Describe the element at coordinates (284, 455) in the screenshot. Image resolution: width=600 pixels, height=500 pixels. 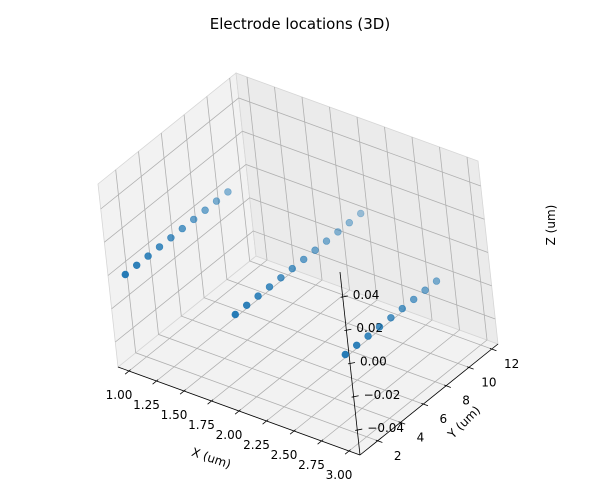
I see `x-tick-label: 2.50` at that location.